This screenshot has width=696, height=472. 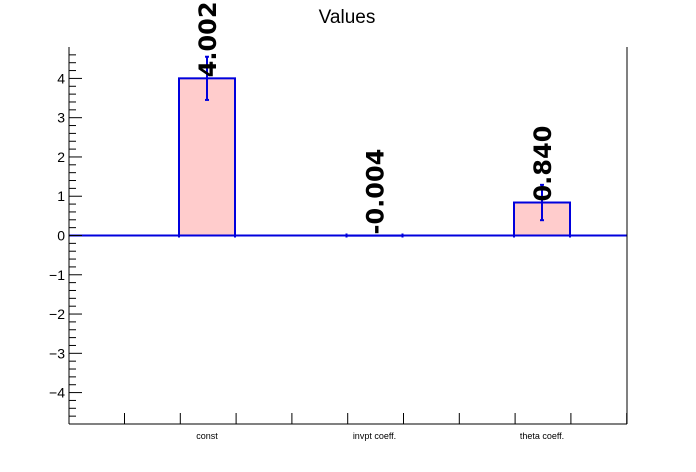 I want to click on x-tick-label: const, so click(x=207, y=436).